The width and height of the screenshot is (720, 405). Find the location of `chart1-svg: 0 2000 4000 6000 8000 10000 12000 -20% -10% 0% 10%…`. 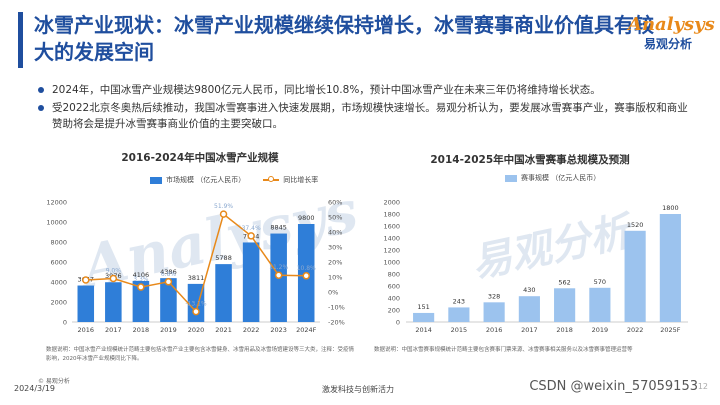

chart1-svg: 0 2000 4000 6000 8000 10000 12000 -20% -10% 0% 10%… is located at coordinates (195, 267).